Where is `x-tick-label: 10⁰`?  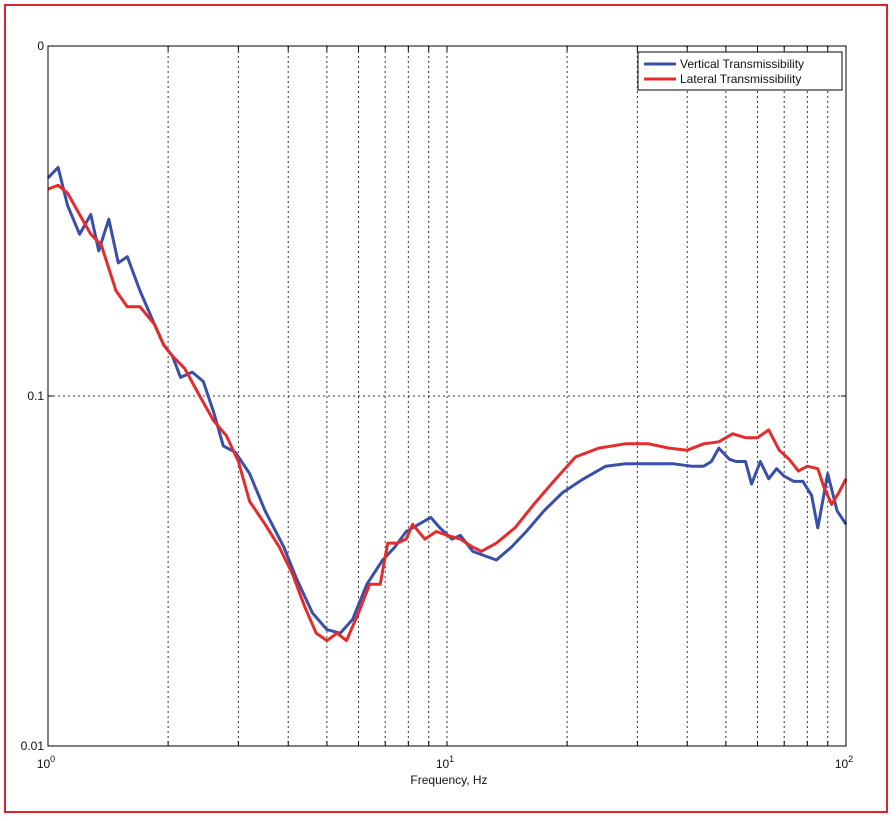
x-tick-label: 10⁰ is located at coordinates (46, 762).